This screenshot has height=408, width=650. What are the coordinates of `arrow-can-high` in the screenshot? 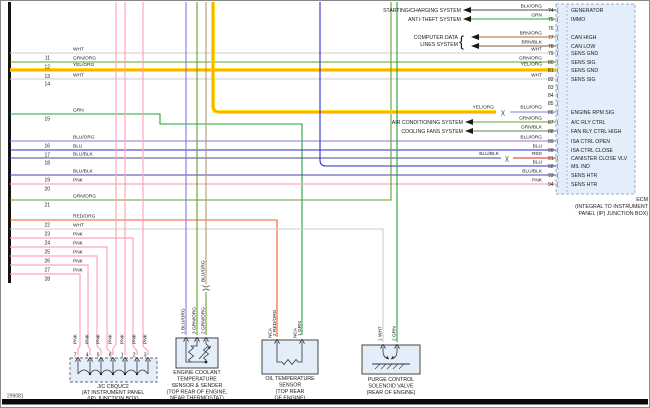 It's located at (475, 37).